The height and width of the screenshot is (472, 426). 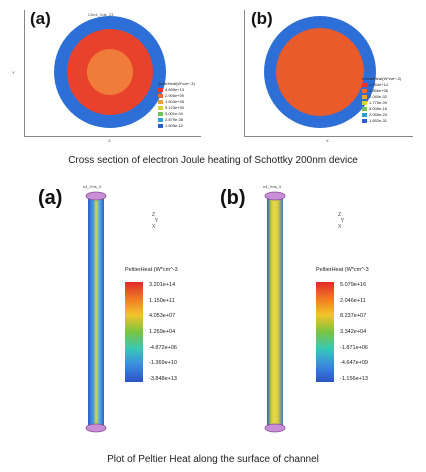 I want to click on bottom-b-channel-body, so click(x=275, y=312).